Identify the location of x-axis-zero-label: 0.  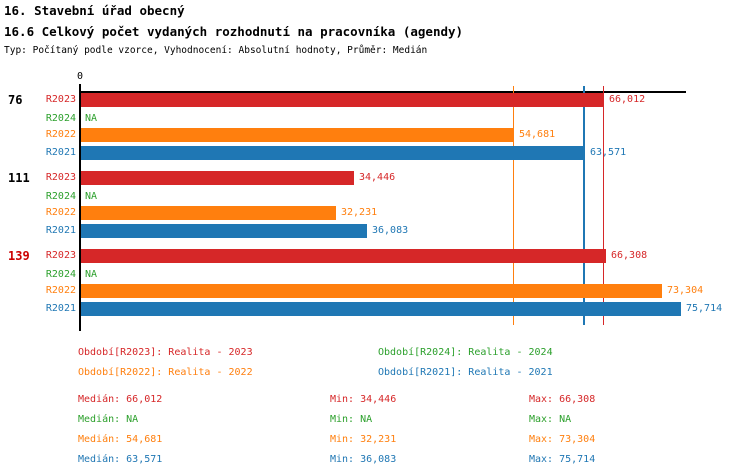
(80, 76).